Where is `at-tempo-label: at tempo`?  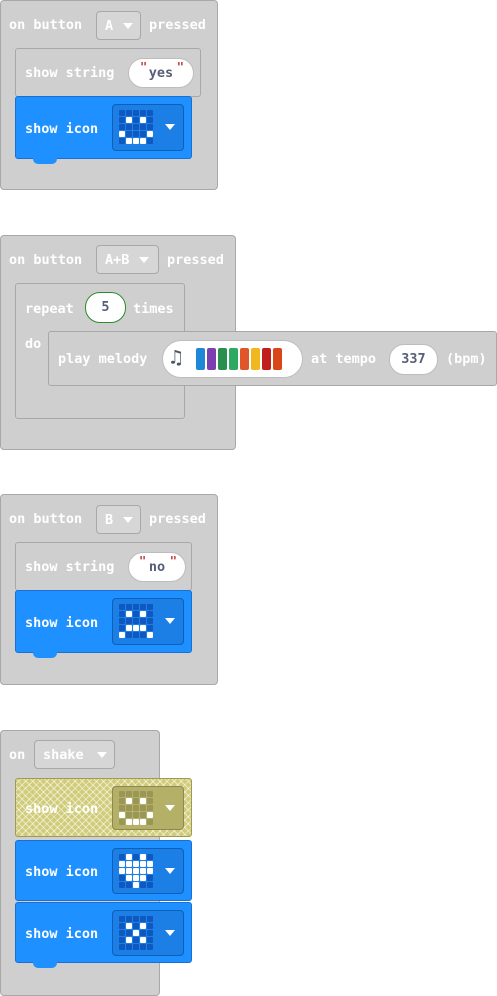
at-tempo-label: at tempo is located at coordinates (344, 359).